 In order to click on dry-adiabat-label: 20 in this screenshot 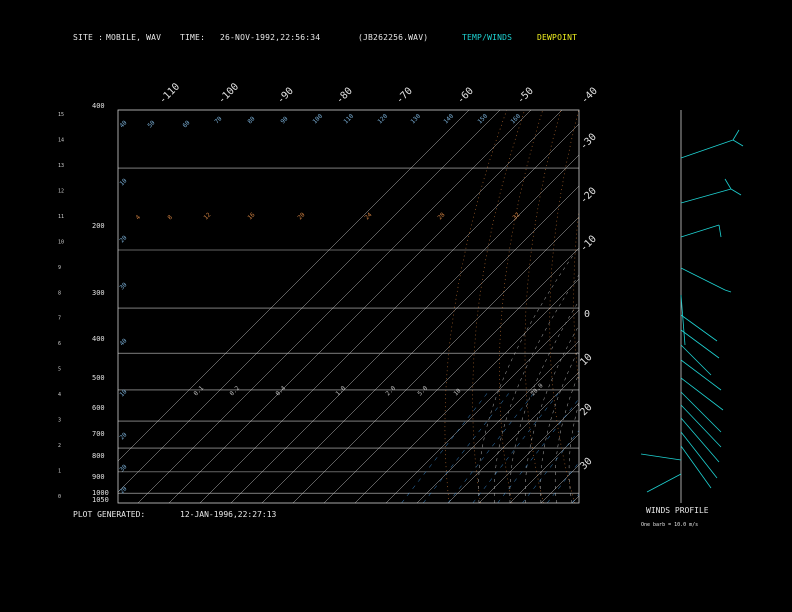, I will do `click(301, 216)`.